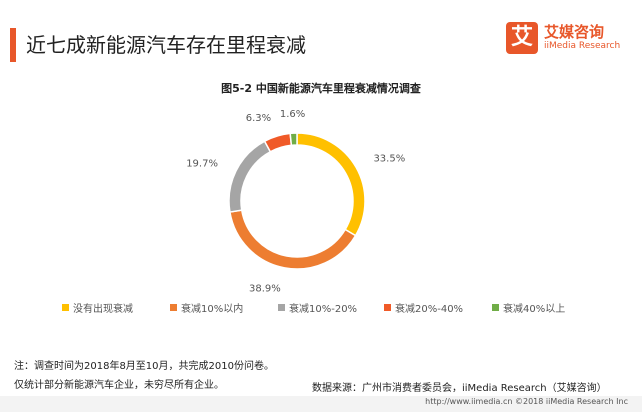 This screenshot has width=642, height=412. What do you see at coordinates (429, 309) in the screenshot?
I see `legend-label: 衰减20%-40%` at bounding box center [429, 309].